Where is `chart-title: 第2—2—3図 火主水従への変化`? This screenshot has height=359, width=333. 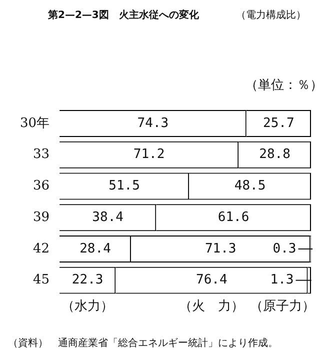
chart-title: 第2—2—3図 火主水従への変化 is located at coordinates (123, 15).